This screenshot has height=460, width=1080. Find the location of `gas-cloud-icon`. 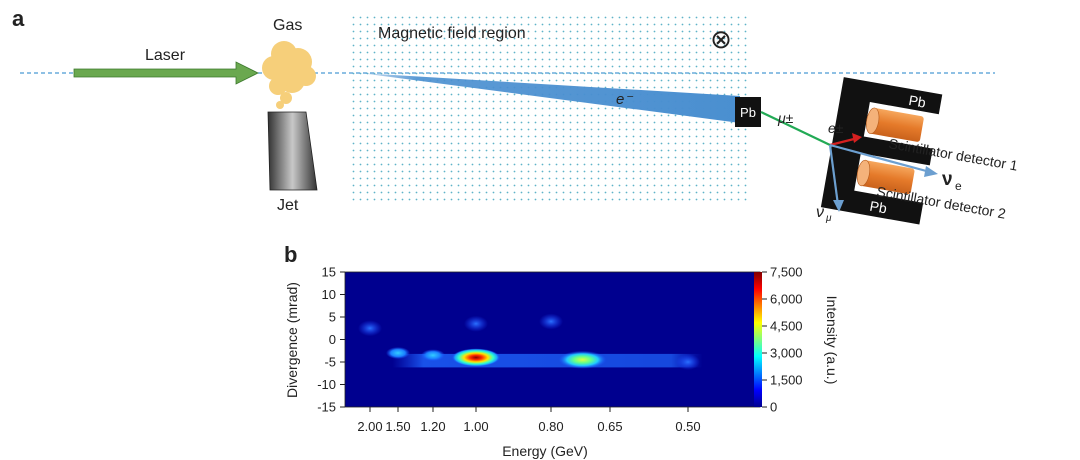

gas-cloud-icon is located at coordinates (289, 75).